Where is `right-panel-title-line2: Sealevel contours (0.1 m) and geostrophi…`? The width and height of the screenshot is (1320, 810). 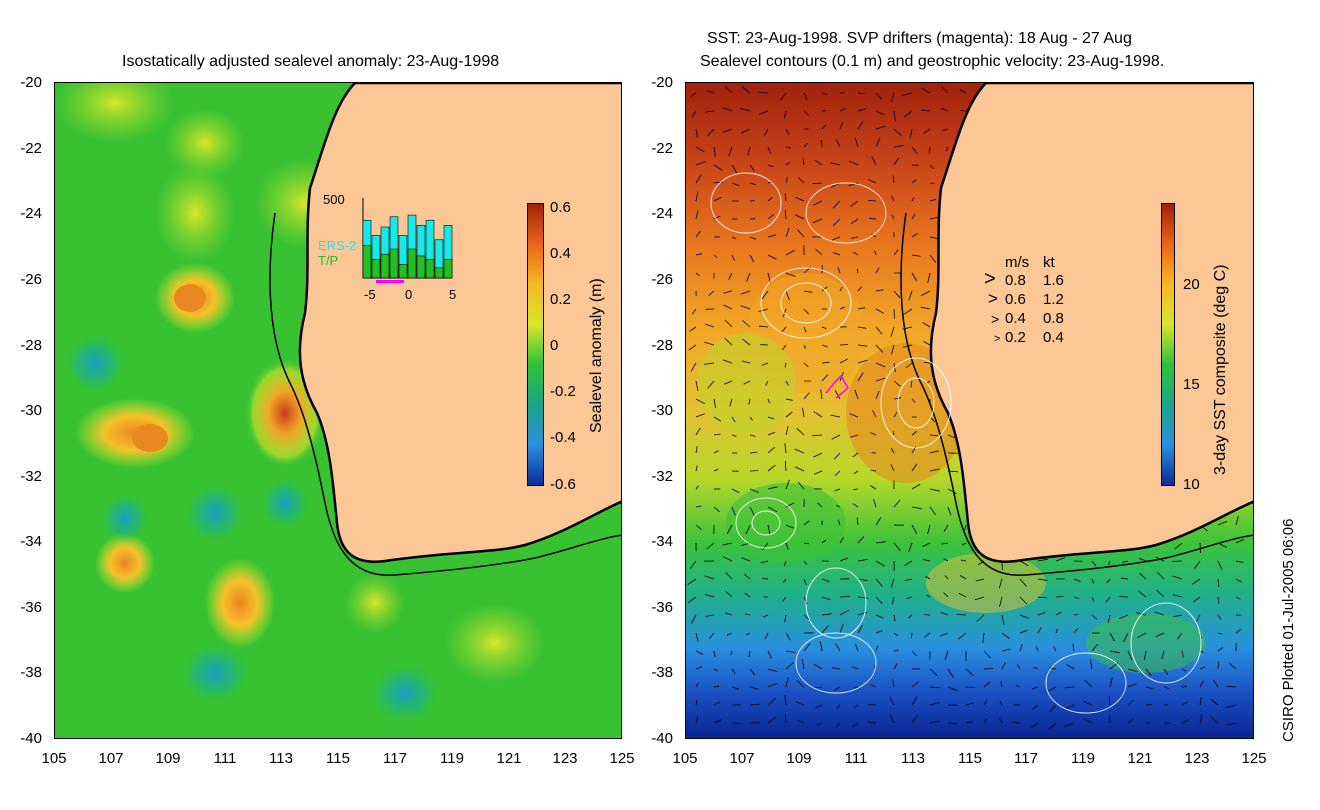 right-panel-title-line2: Sealevel contours (0.1 m) and geostrophi… is located at coordinates (932, 61).